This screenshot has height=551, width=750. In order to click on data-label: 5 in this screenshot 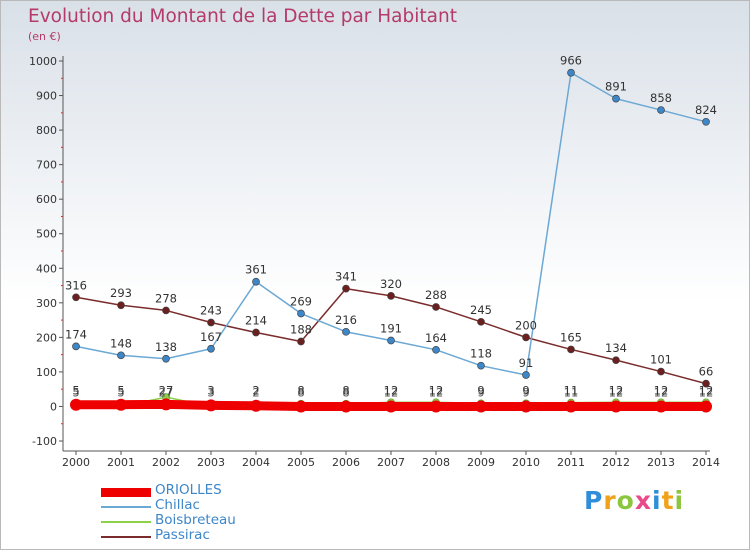, I will do `click(120, 392)`.